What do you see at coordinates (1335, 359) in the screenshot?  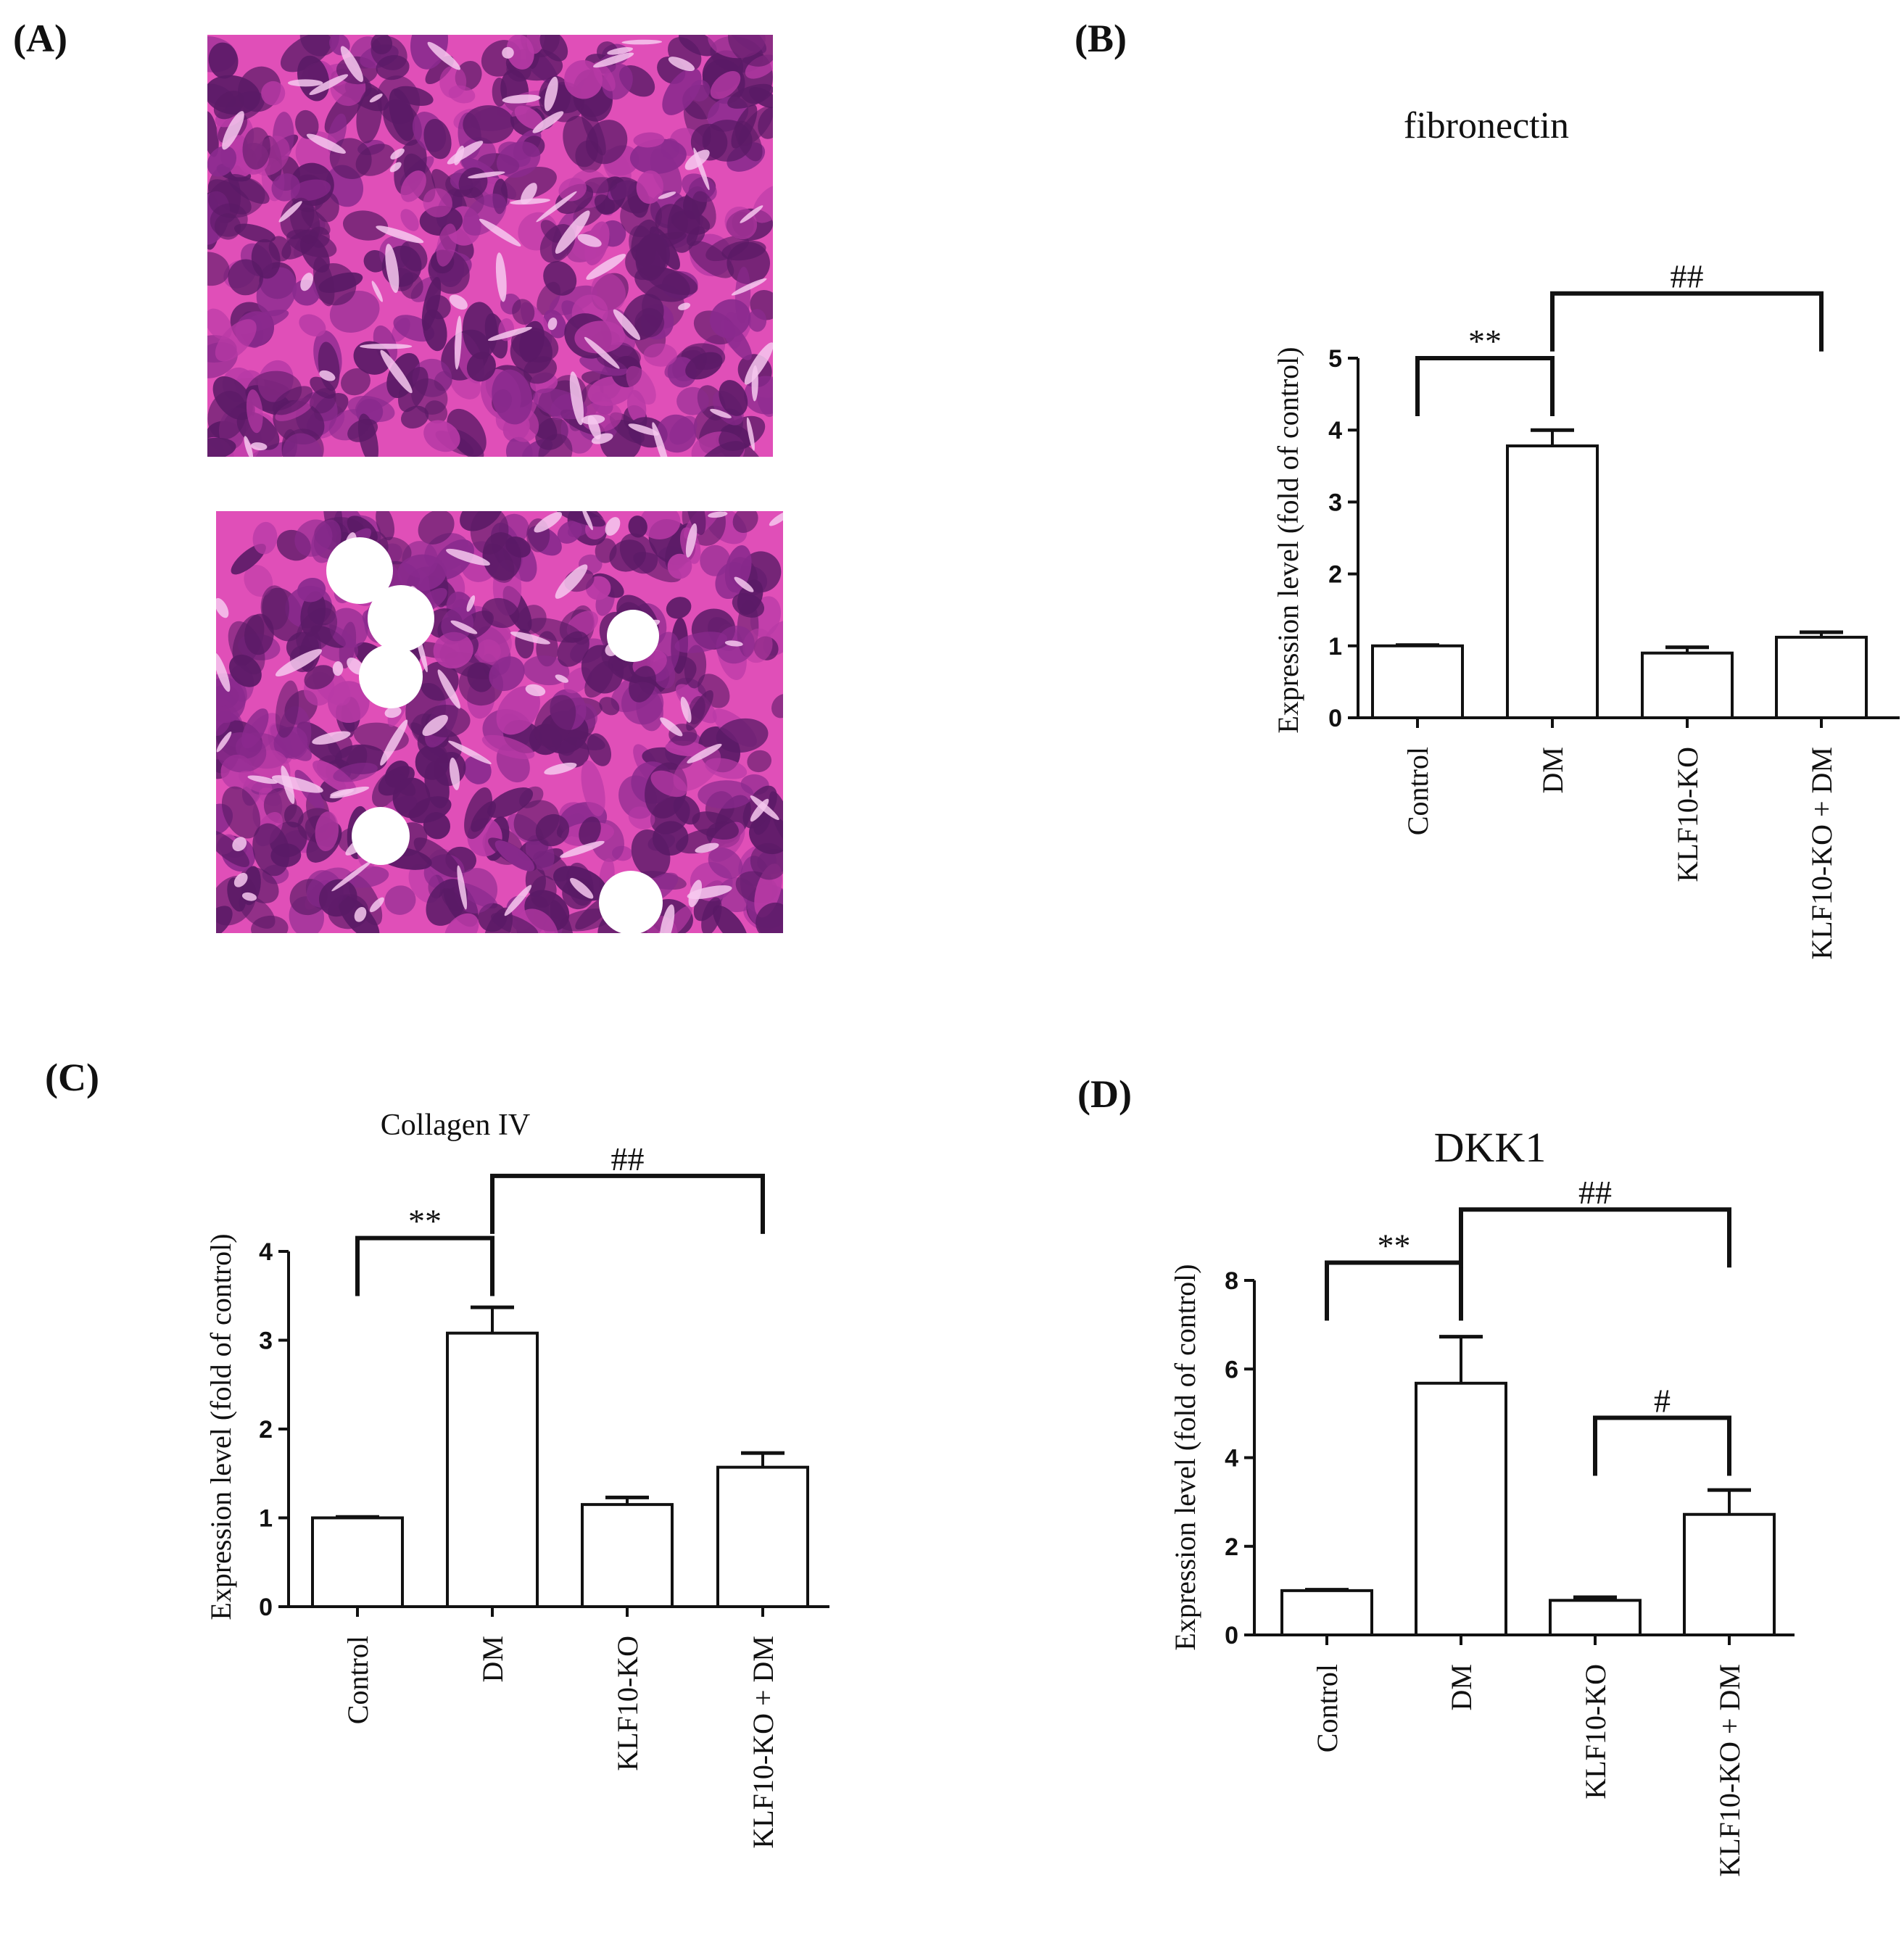 I see `y-tick-label: 5` at bounding box center [1335, 359].